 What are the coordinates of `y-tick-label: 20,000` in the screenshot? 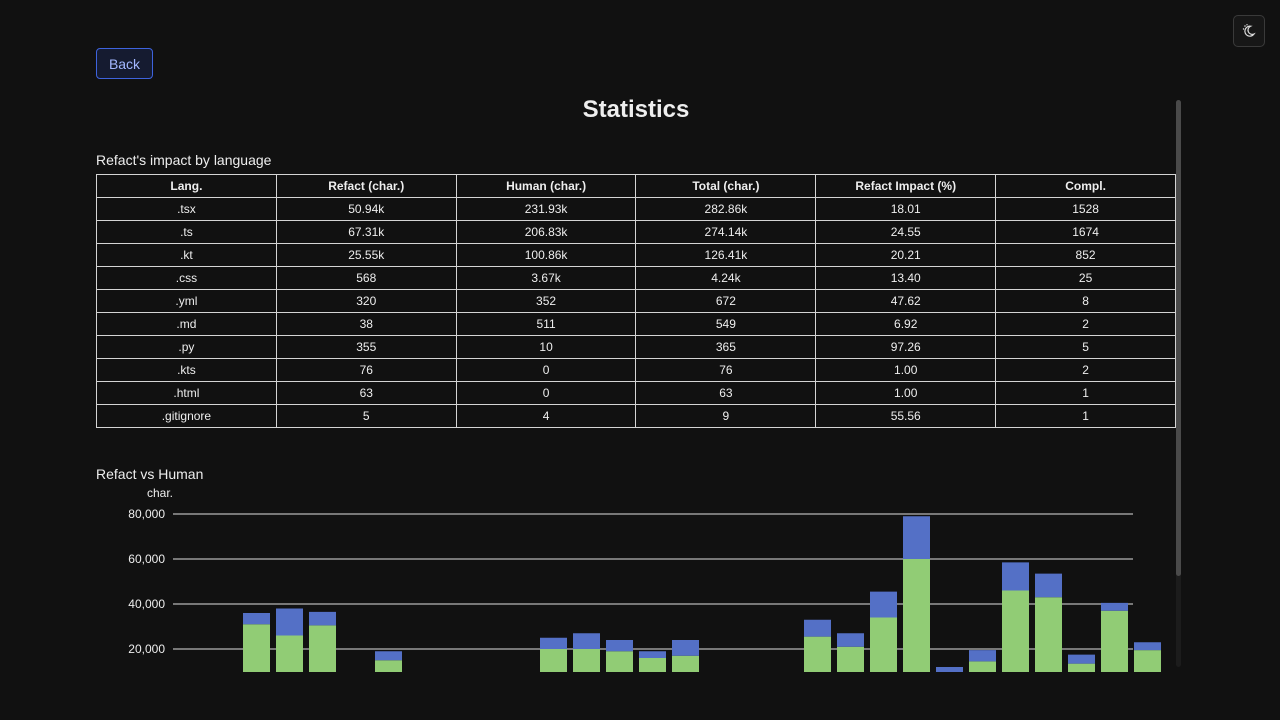 It's located at (146, 649).